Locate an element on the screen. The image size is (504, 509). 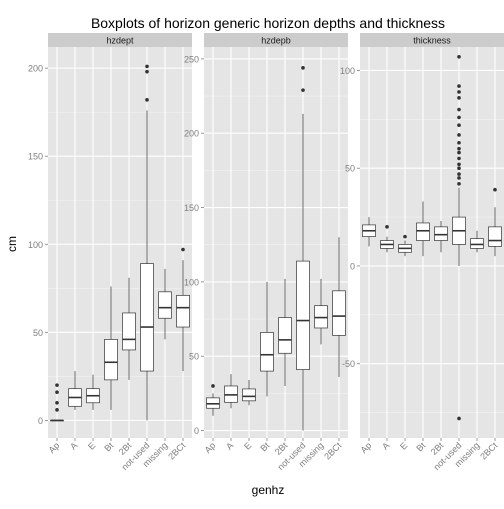
y-tick-label: -50 is located at coordinates (348, 364).